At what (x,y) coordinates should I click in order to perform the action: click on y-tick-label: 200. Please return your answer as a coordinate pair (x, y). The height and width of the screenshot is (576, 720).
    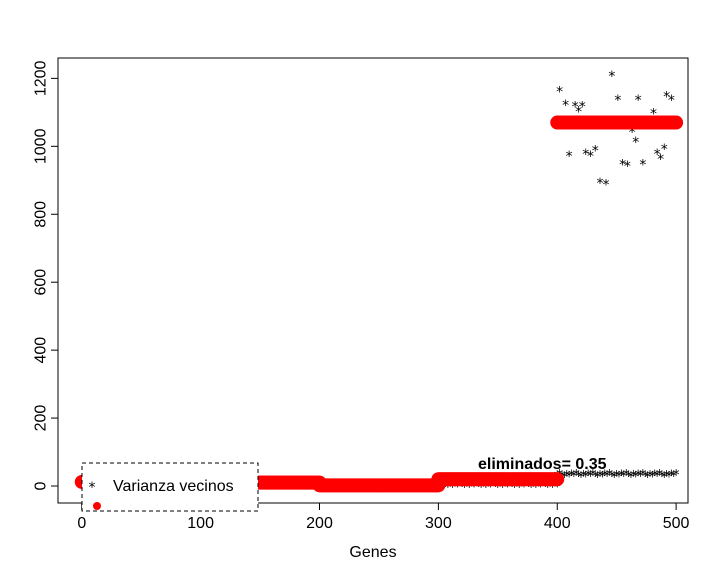
    Looking at the image, I should click on (41, 418).